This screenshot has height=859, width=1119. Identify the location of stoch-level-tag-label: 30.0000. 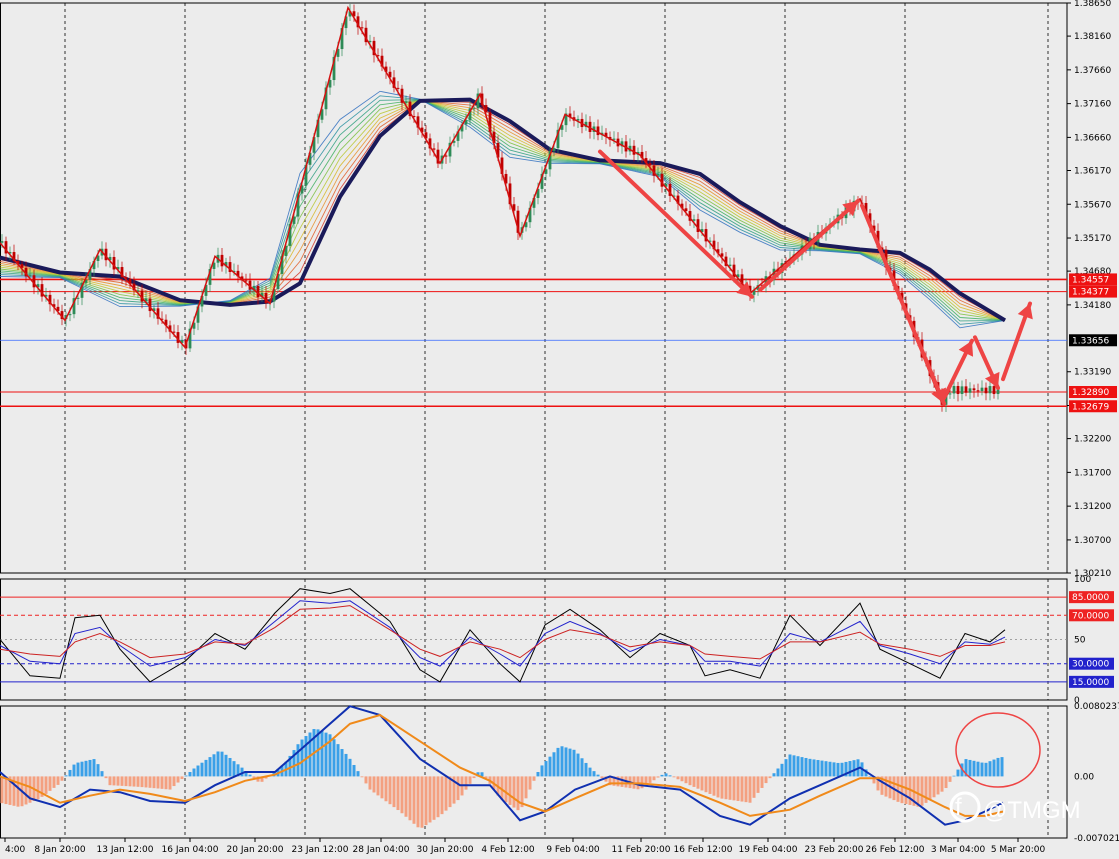
(1090, 665).